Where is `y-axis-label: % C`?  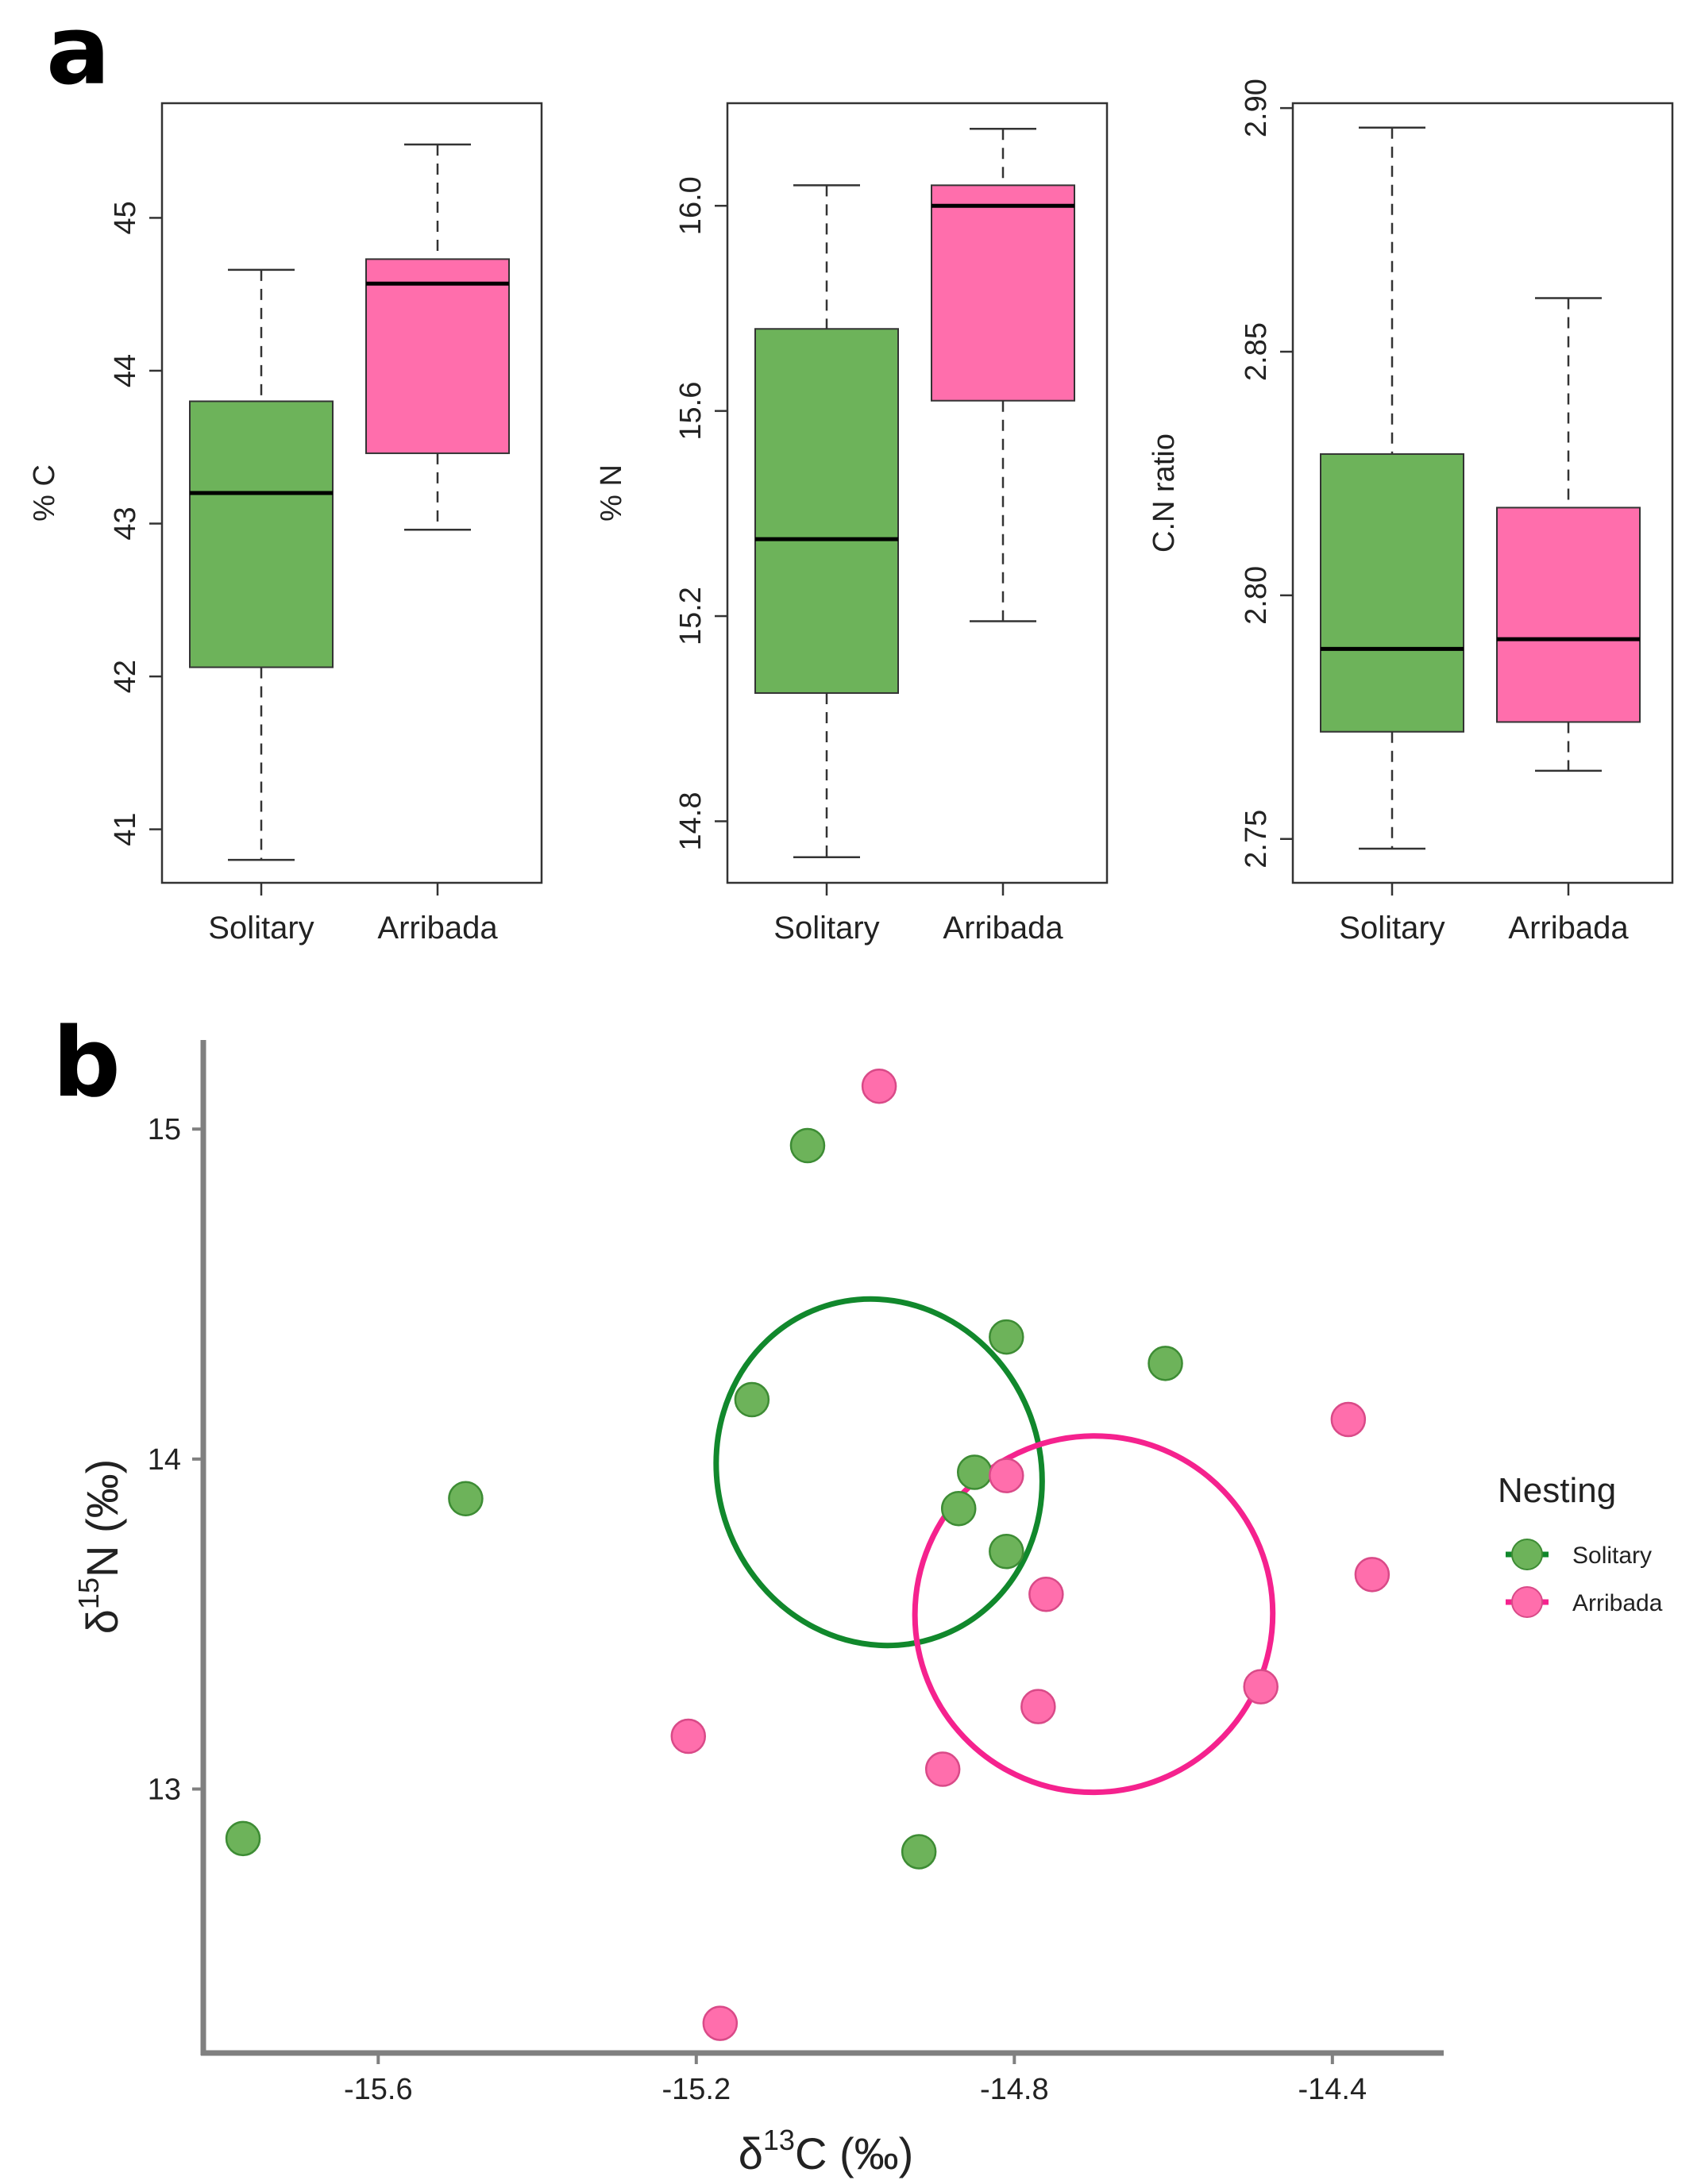 y-axis-label: % C is located at coordinates (44, 493).